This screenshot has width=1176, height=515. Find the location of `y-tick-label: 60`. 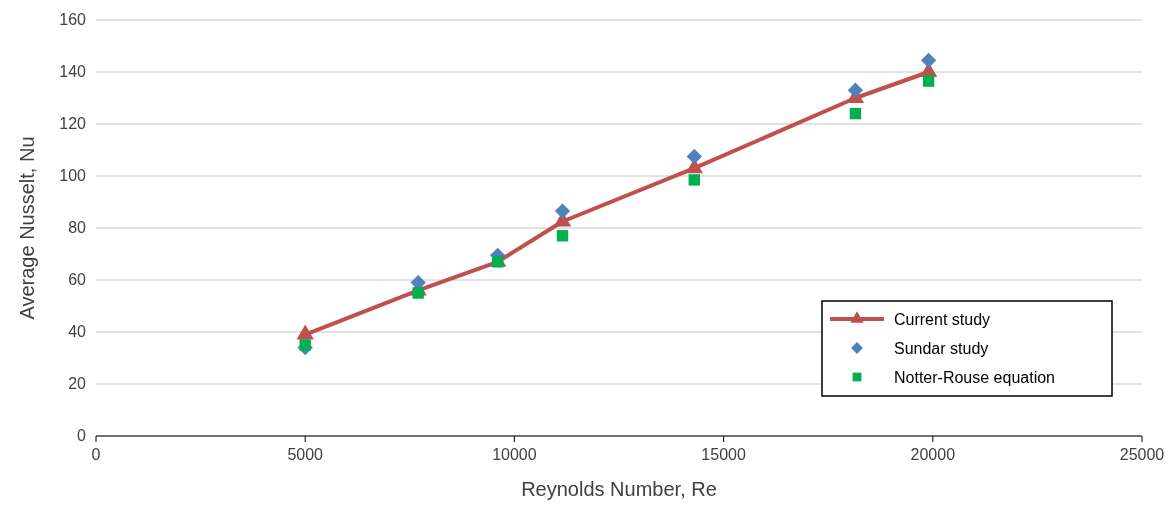

y-tick-label: 60 is located at coordinates (77, 279).